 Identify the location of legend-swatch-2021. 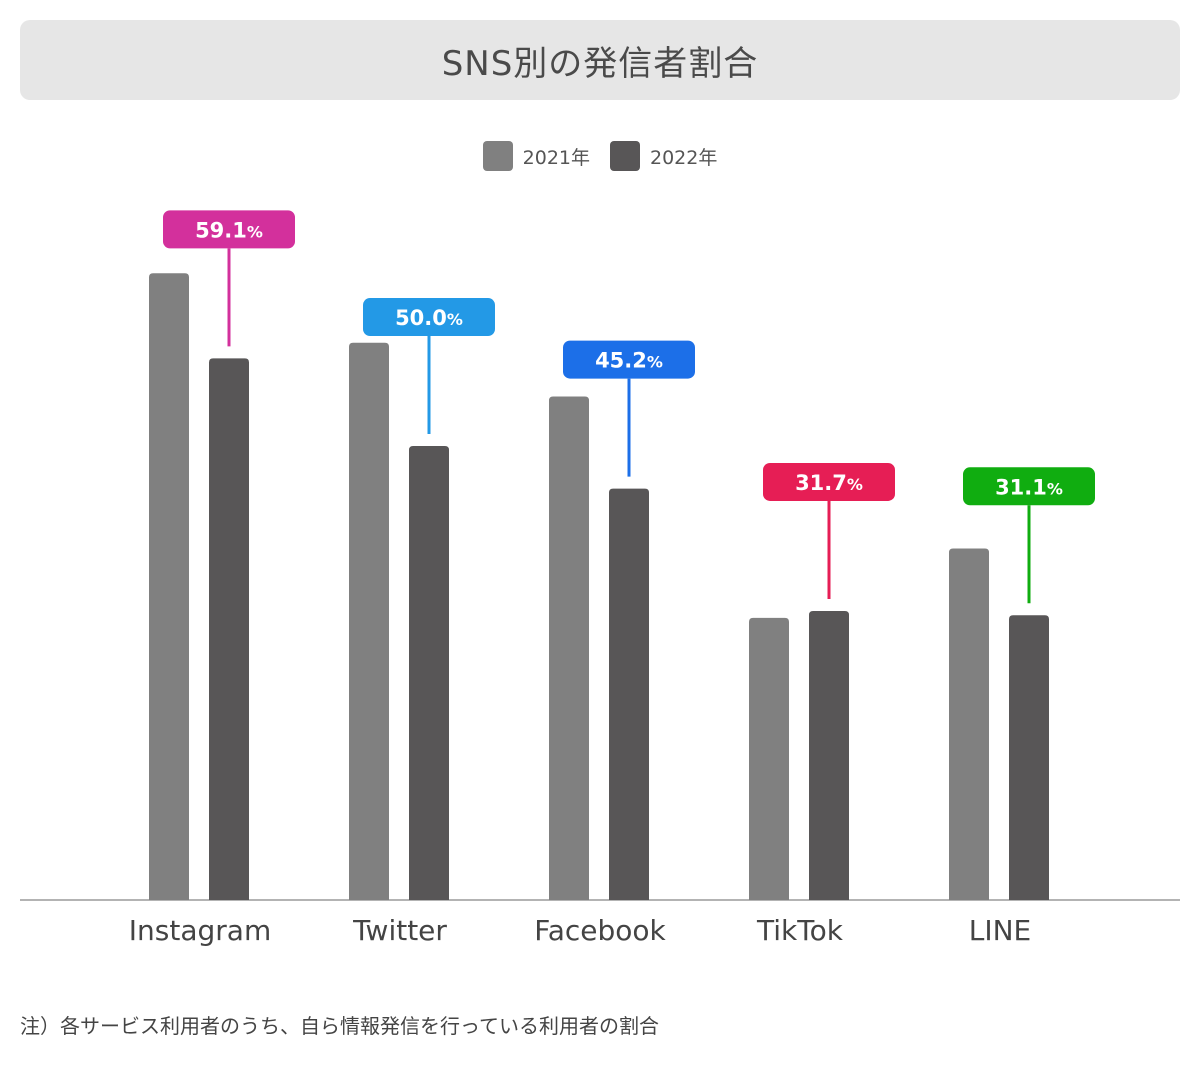
(497, 156).